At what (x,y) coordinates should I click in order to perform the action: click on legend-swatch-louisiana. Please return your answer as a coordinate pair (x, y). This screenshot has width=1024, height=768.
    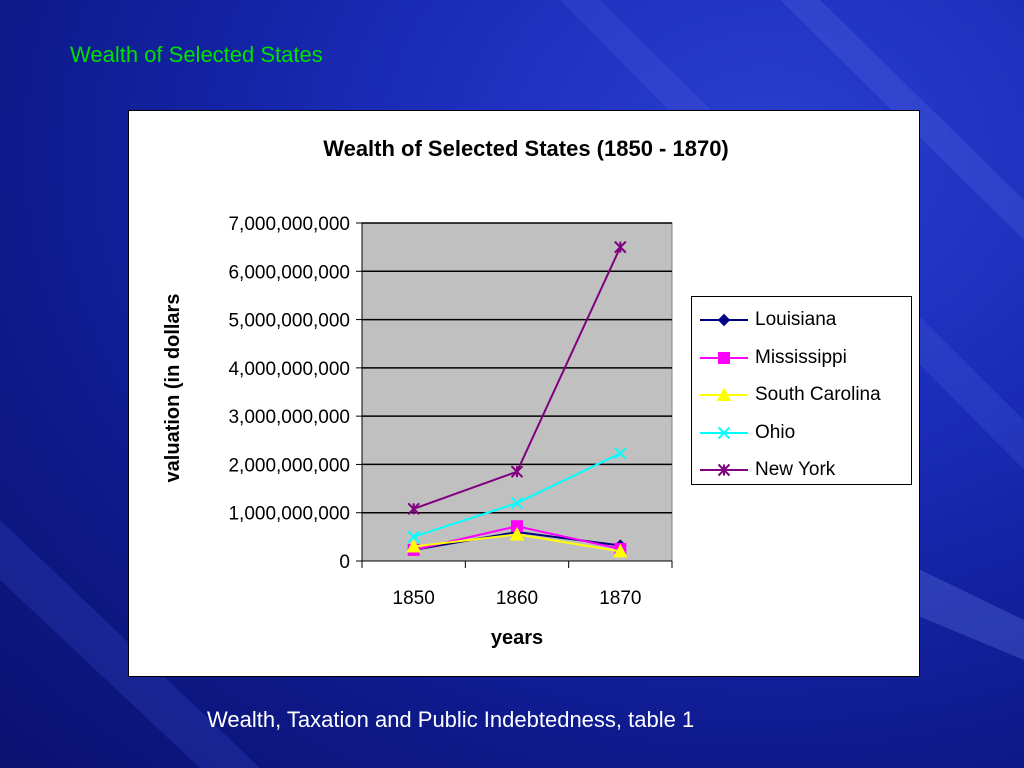
    Looking at the image, I should click on (724, 320).